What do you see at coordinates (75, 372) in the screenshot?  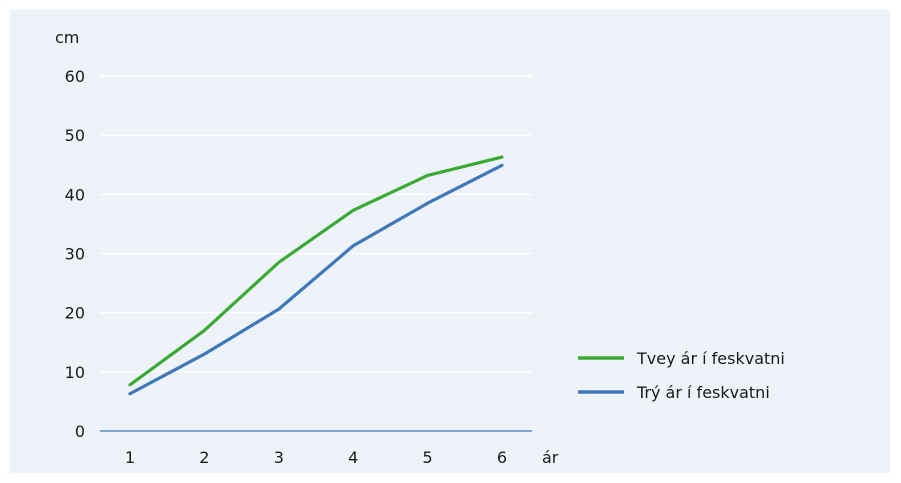 I see `y-tick-label: 10` at bounding box center [75, 372].